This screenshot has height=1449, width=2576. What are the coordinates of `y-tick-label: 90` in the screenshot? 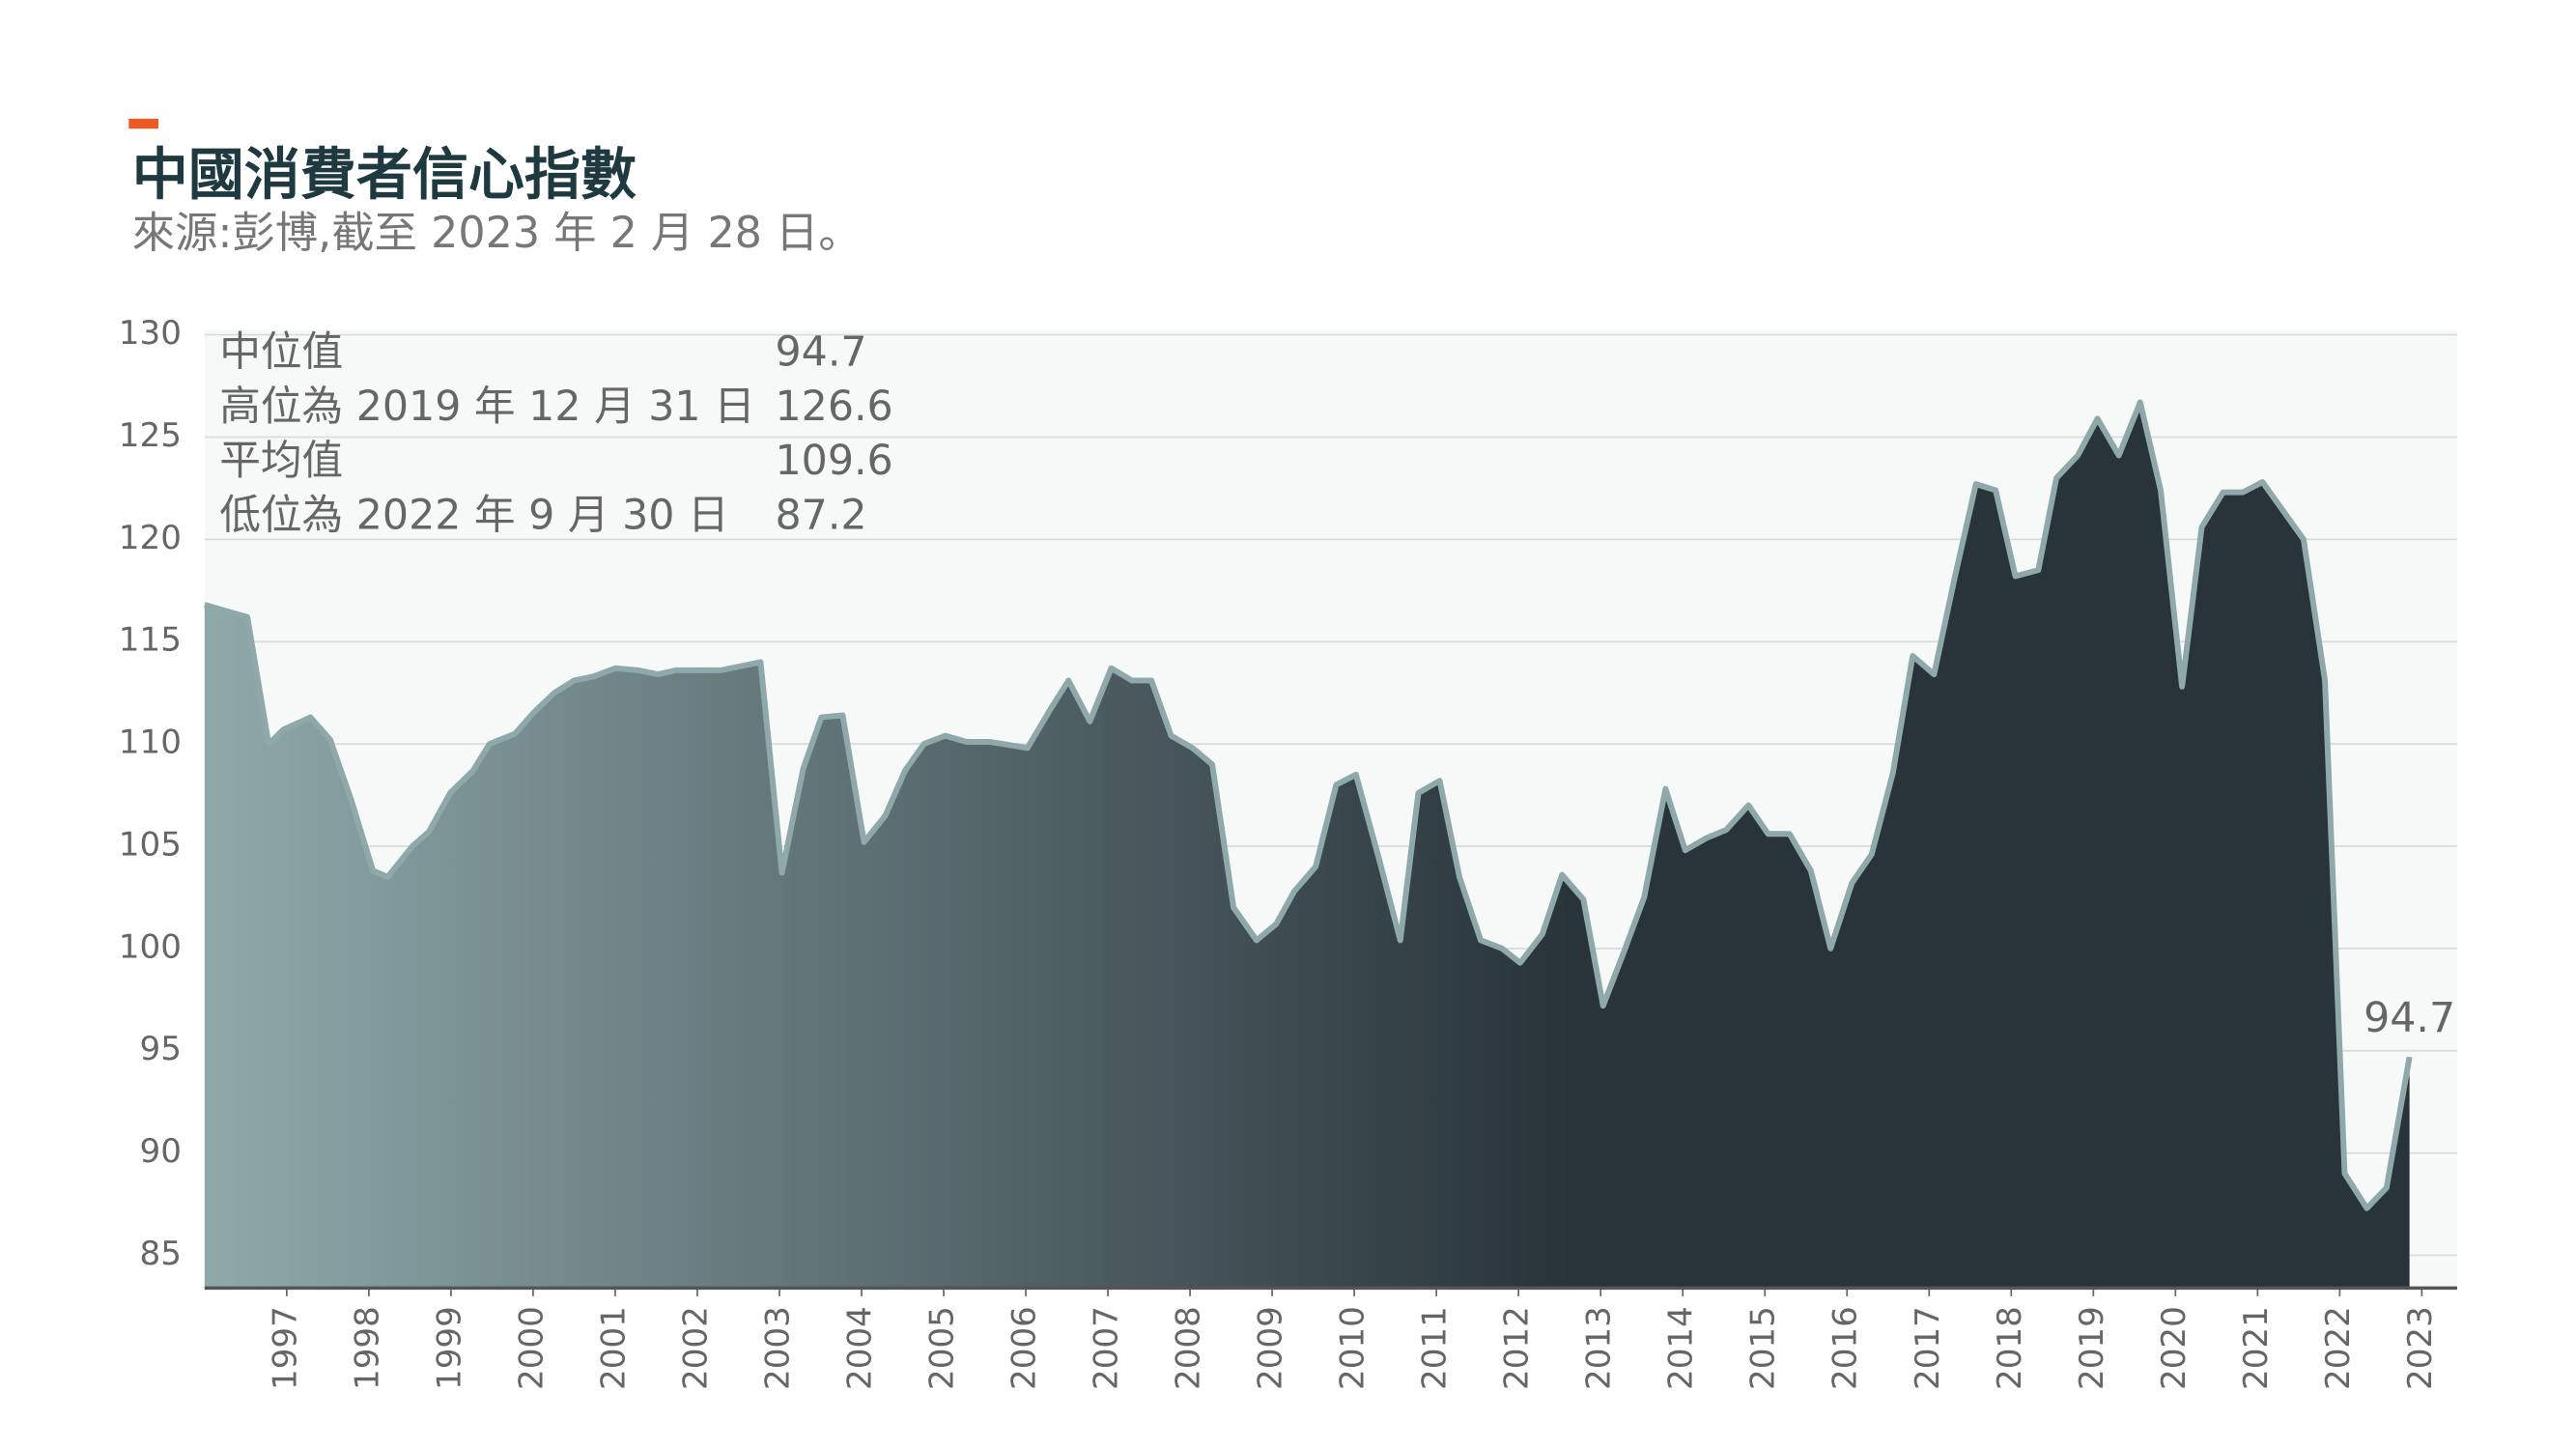 It's located at (160, 1151).